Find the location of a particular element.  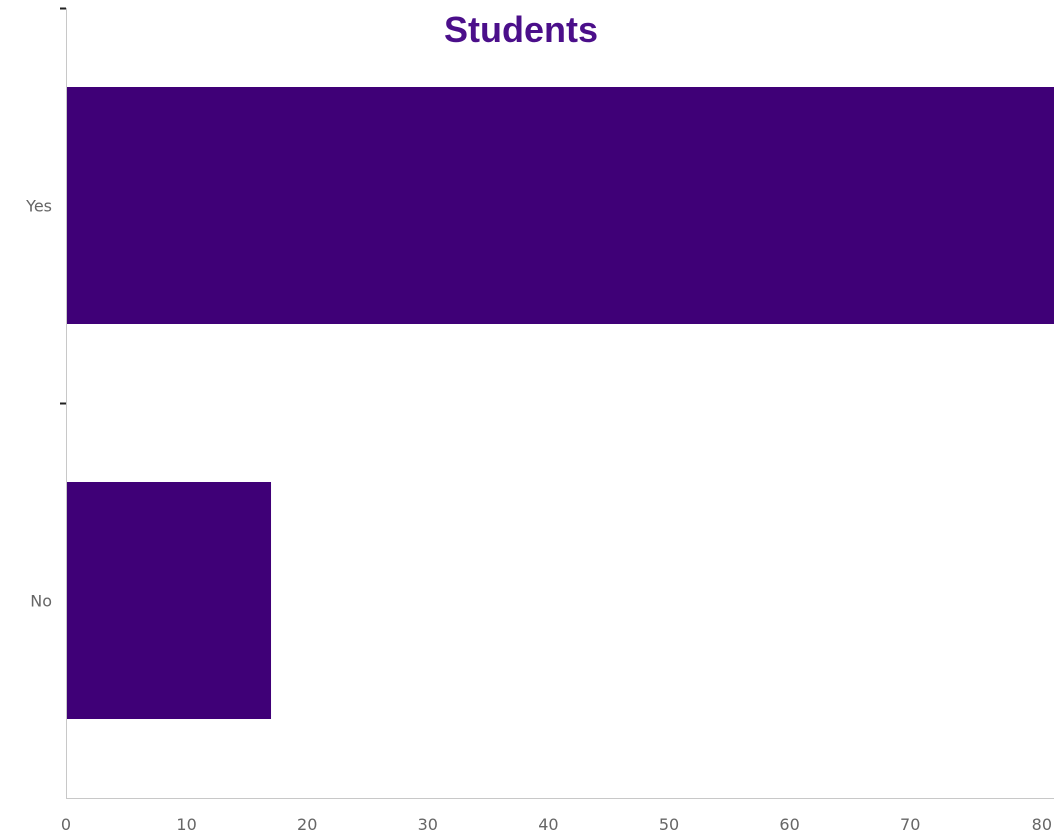

x-tick-label: 30 is located at coordinates (428, 824).